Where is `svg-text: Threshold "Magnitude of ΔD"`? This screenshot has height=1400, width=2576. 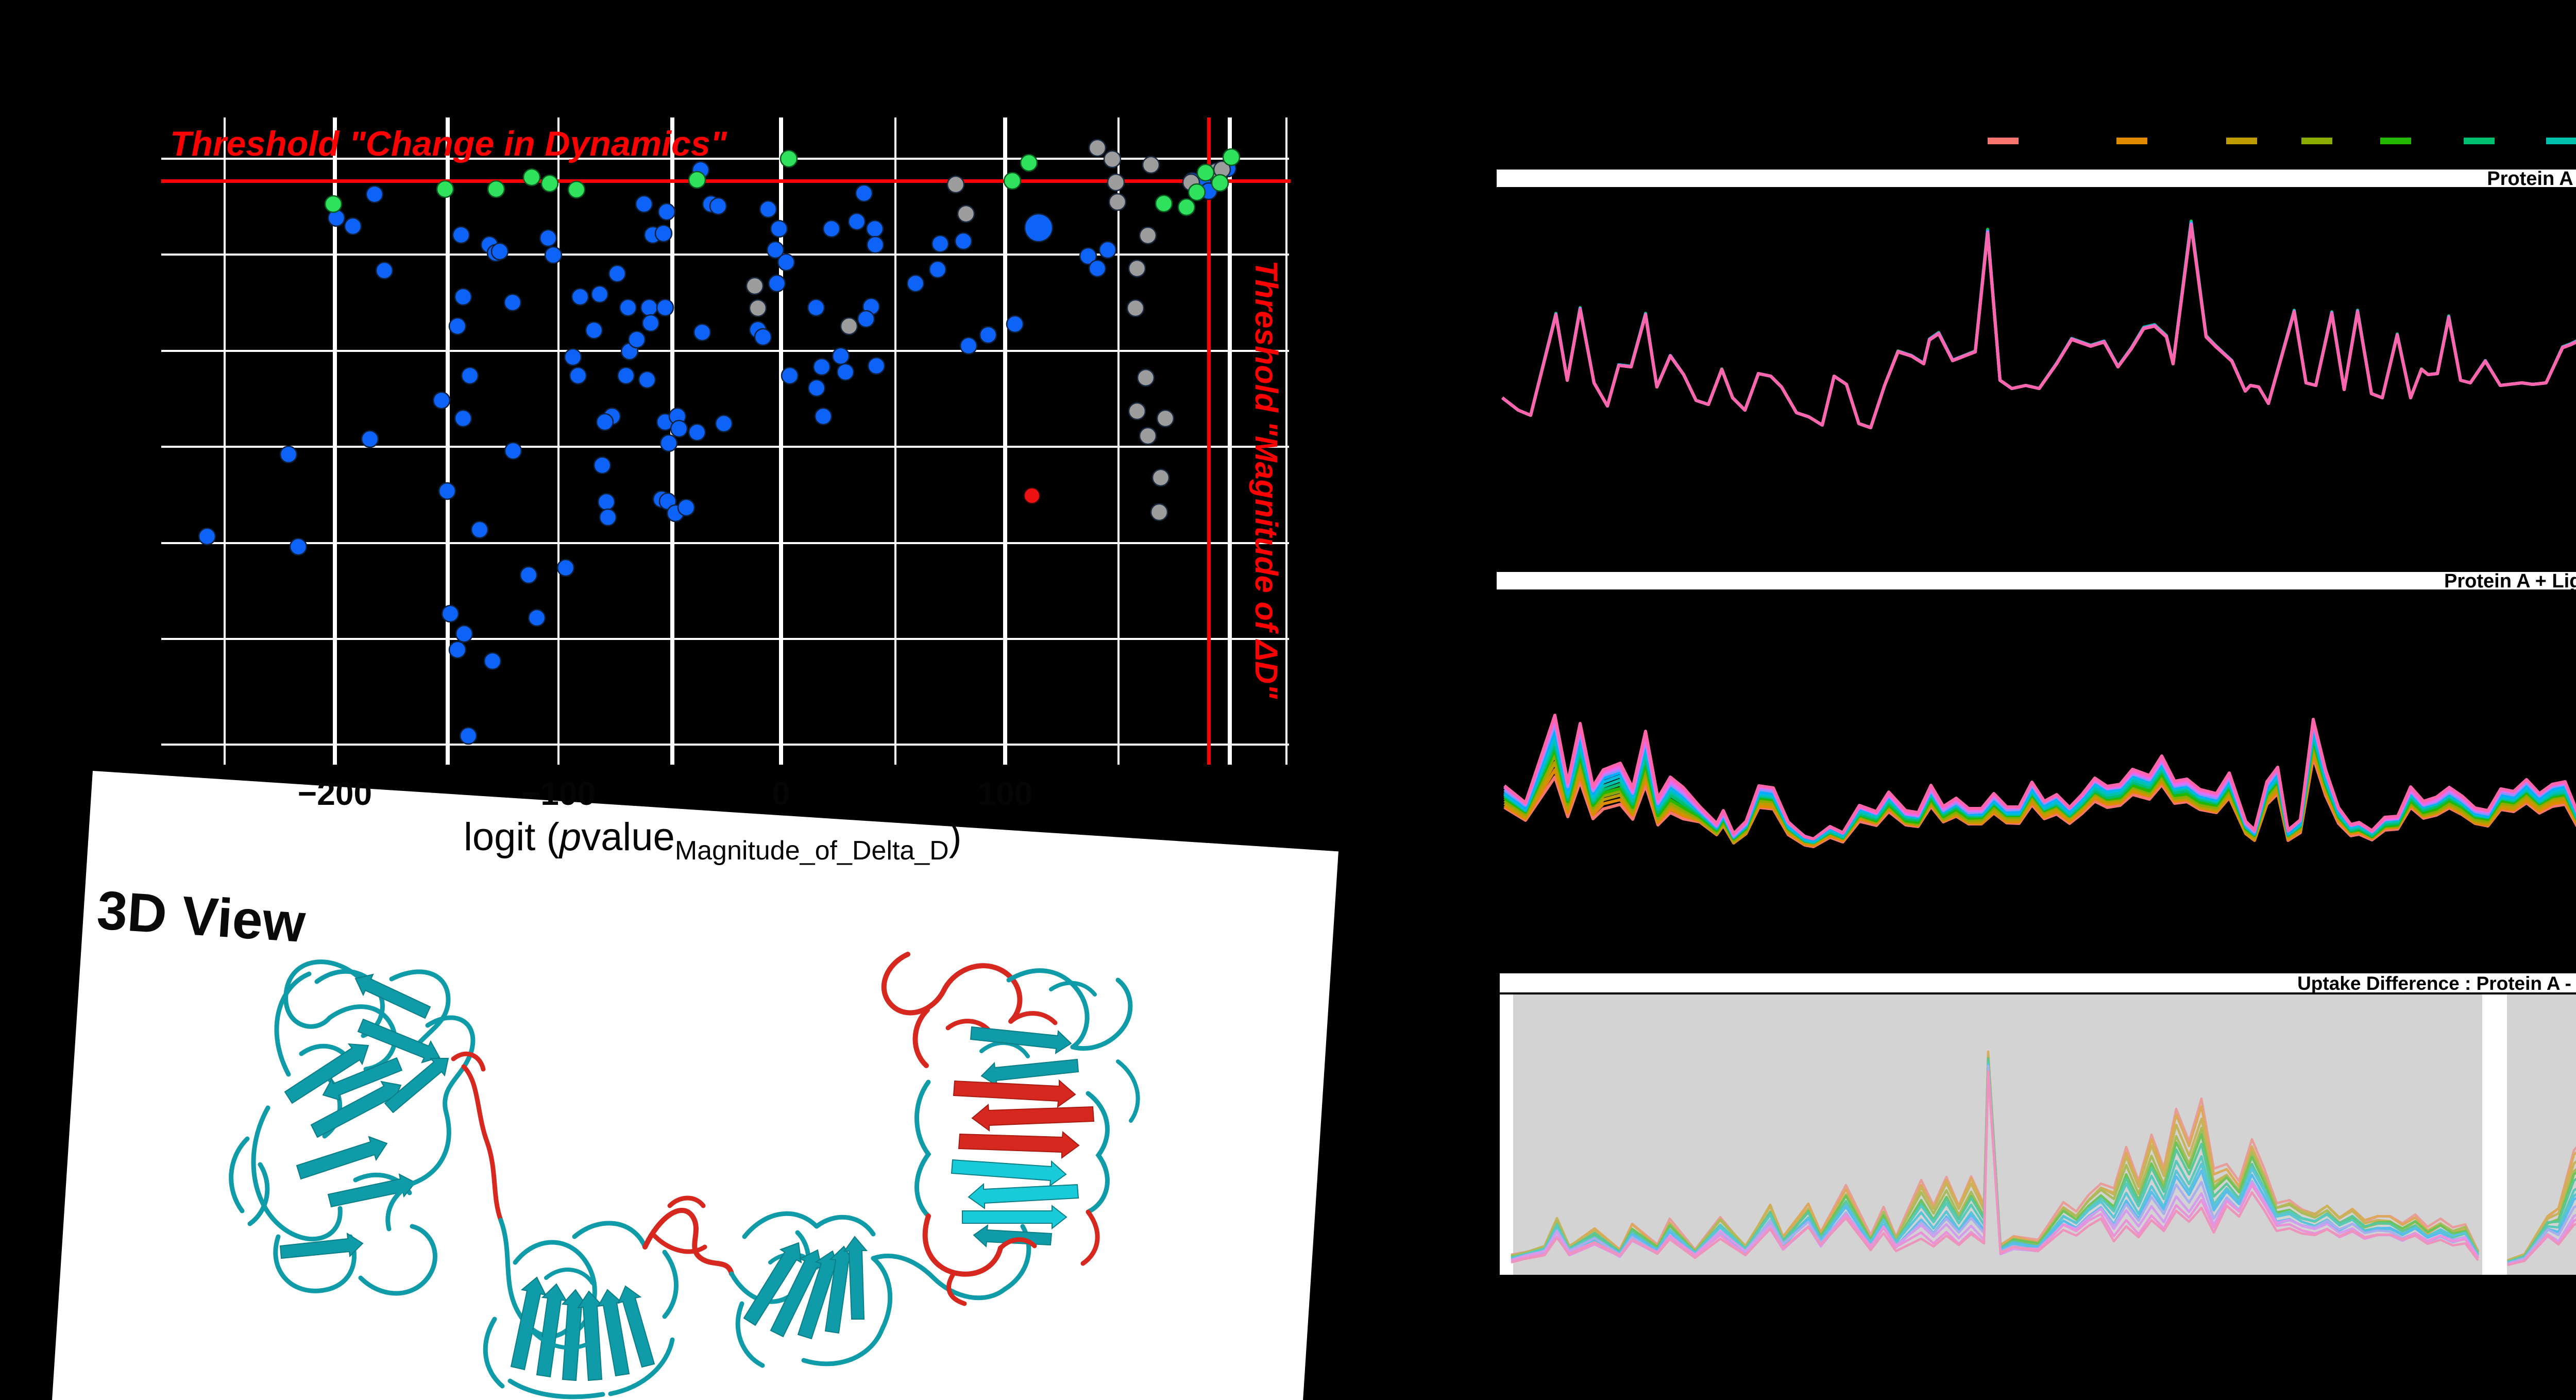
svg-text: Threshold "Magnitude of ΔD" is located at coordinates (1266, 479).